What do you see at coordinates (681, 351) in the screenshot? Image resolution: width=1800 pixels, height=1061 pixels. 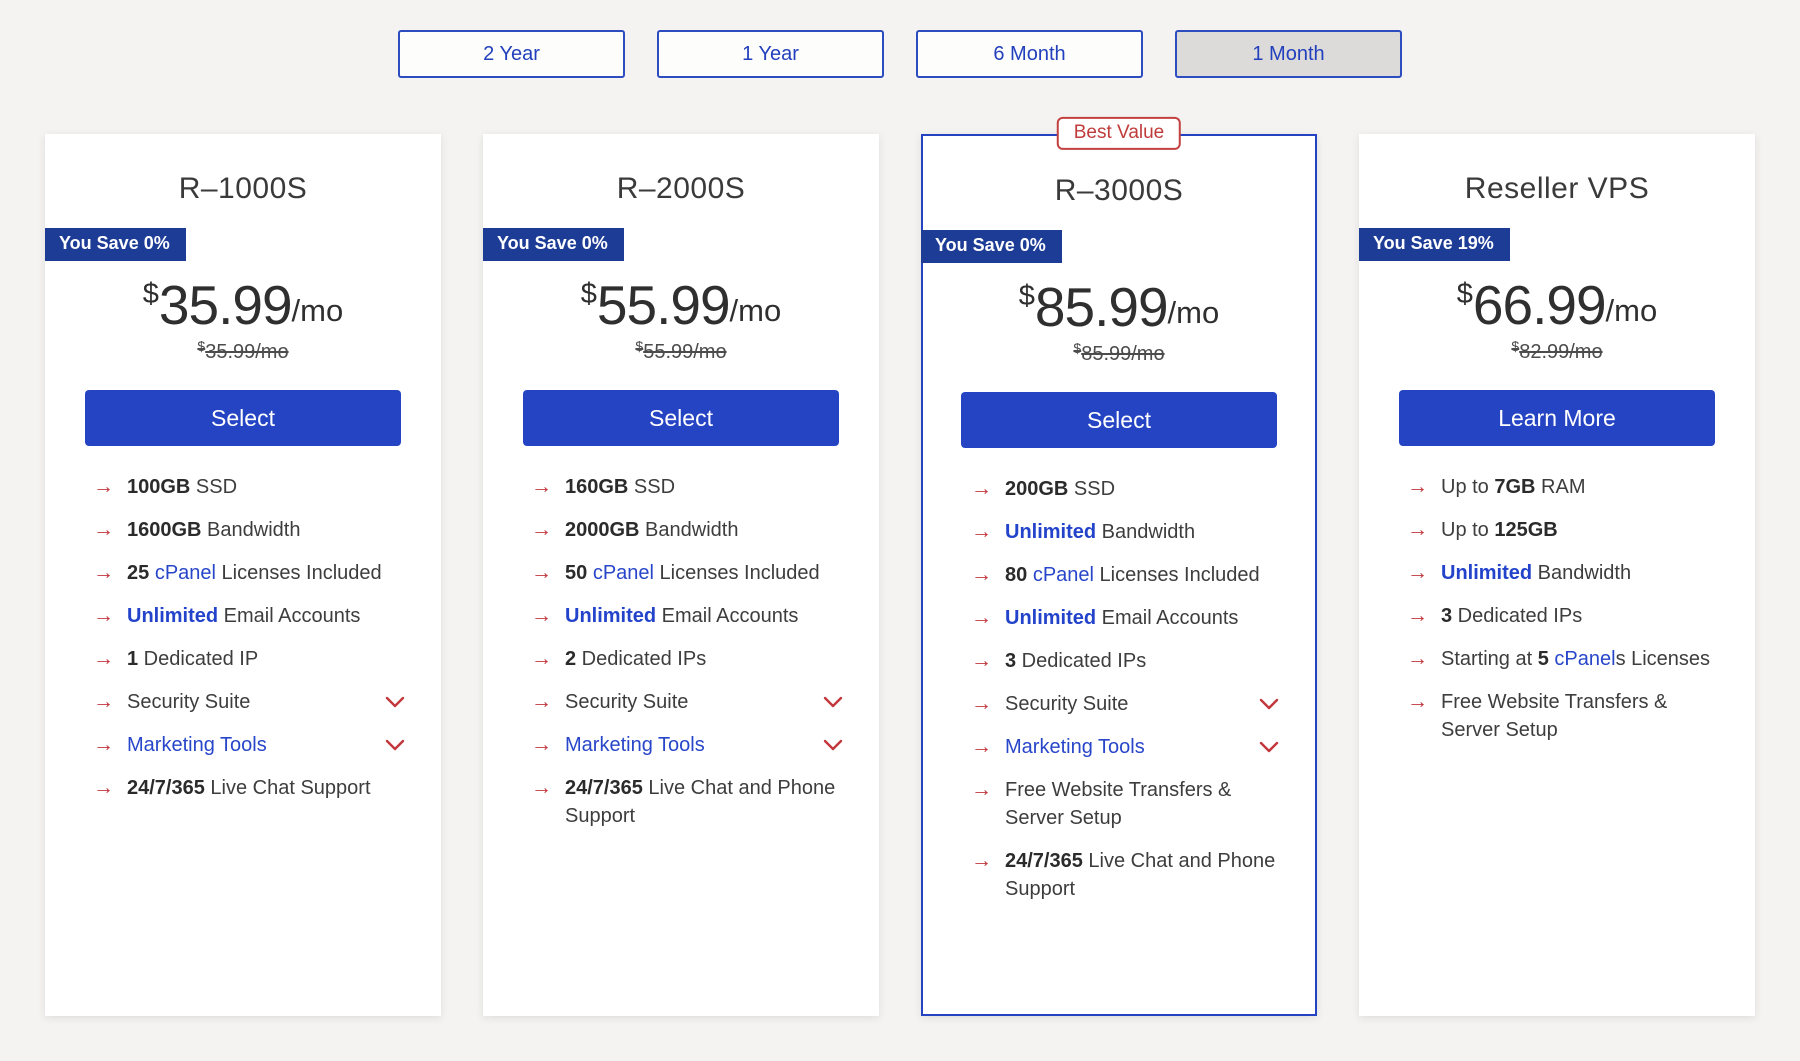 I see `old-price: $55.99/mo` at bounding box center [681, 351].